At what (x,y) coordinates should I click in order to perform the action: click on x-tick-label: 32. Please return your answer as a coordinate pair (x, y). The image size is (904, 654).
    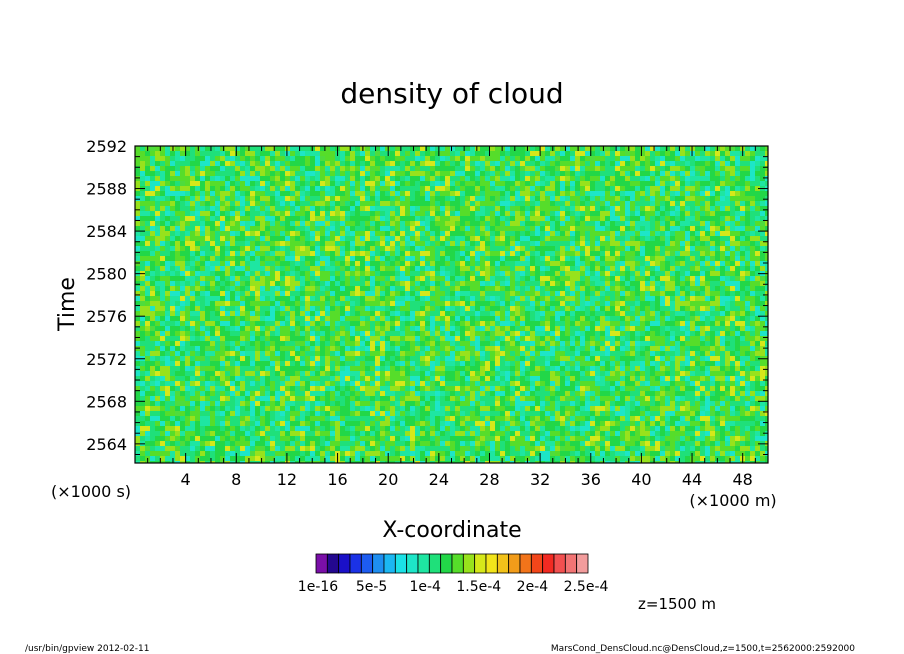
    Looking at the image, I should click on (540, 479).